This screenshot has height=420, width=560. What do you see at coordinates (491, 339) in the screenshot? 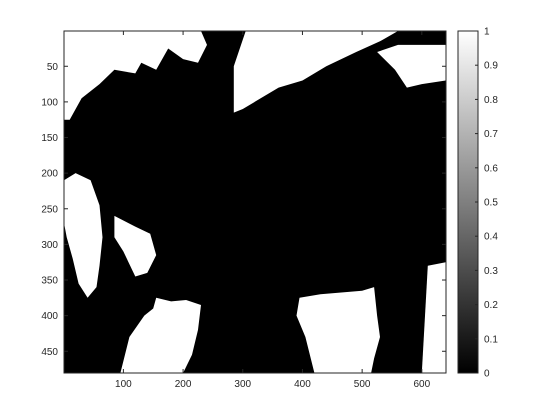
I see `colorbar-tick-label: 0.1` at bounding box center [491, 339].